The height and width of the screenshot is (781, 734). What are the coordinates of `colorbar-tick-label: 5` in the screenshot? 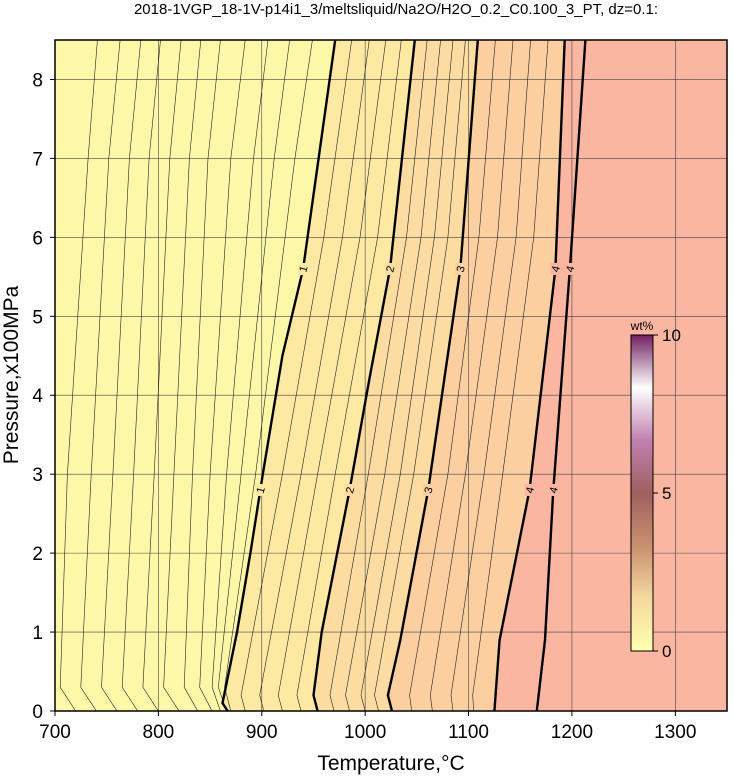 It's located at (666, 493).